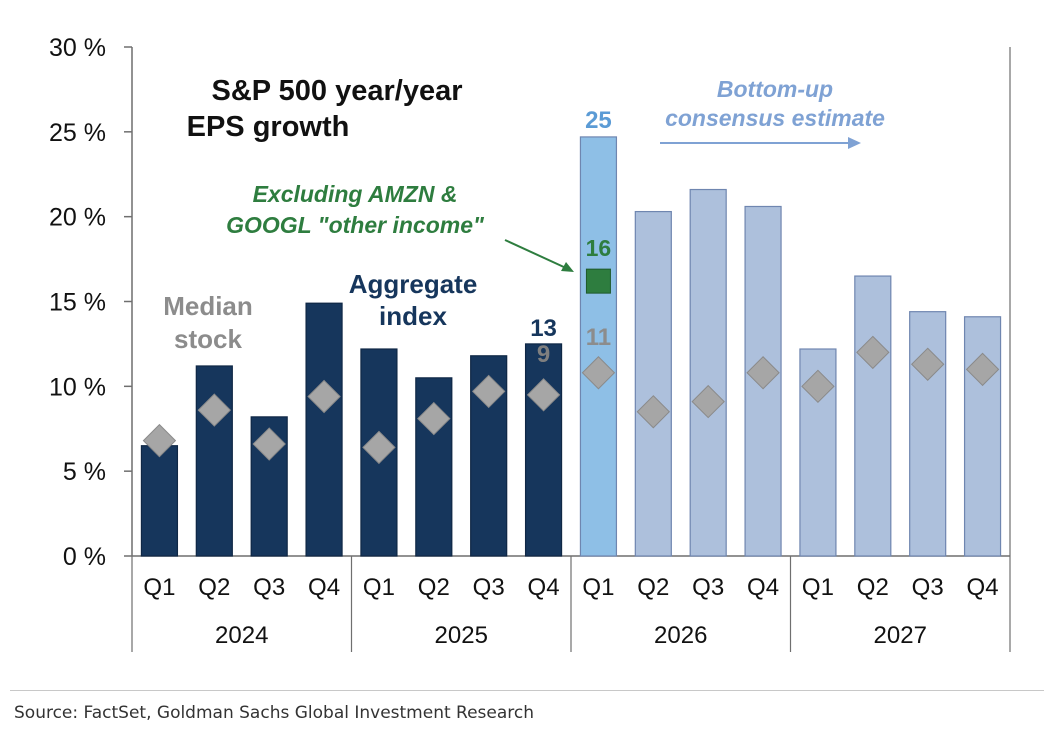  I want to click on data-label: 13, so click(543, 328).